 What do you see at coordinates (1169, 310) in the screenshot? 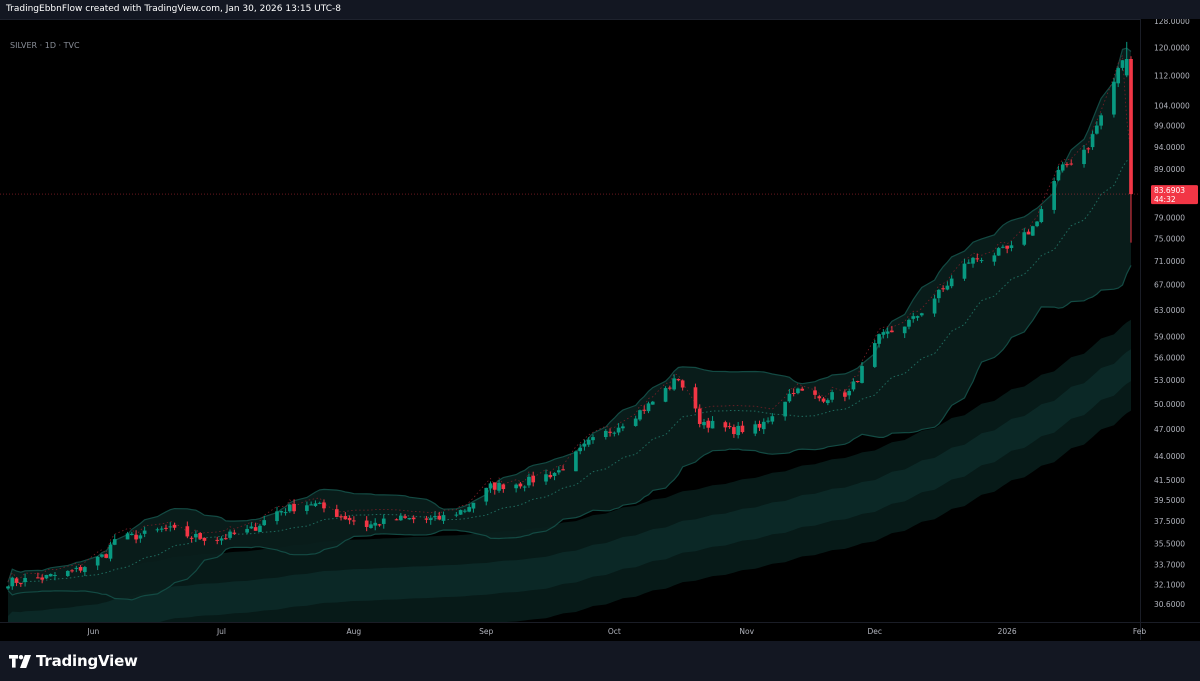
I see `price-axis-tick: 63.0000` at bounding box center [1169, 310].